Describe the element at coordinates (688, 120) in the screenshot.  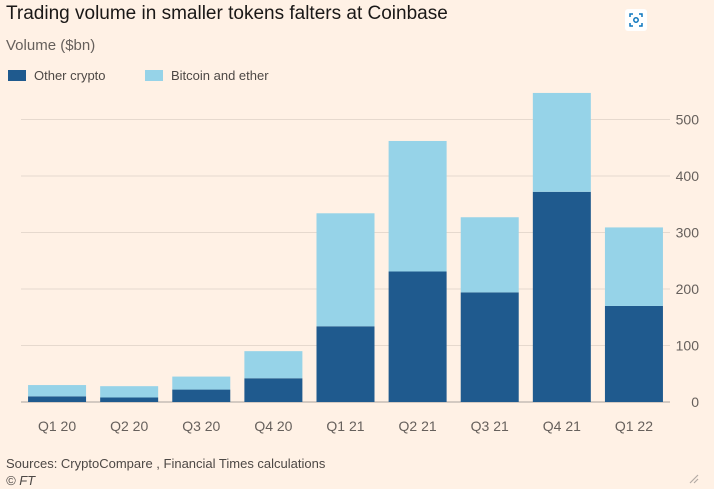
I see `y-tick-label: 500` at that location.